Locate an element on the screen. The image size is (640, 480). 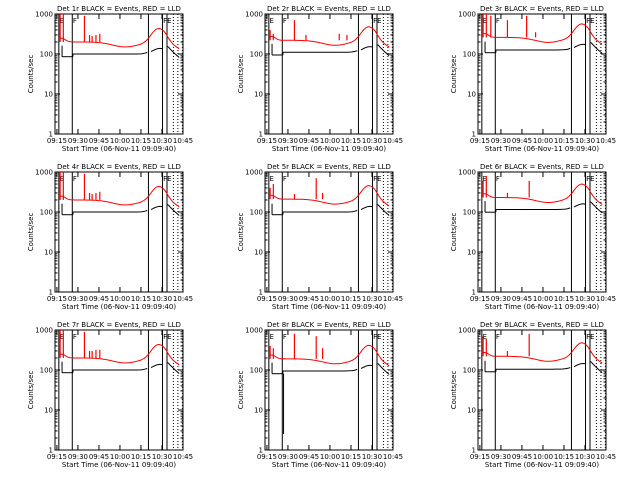
panel-title: Det 6r BLACK = Events, RED = LLD is located at coordinates (542, 167).